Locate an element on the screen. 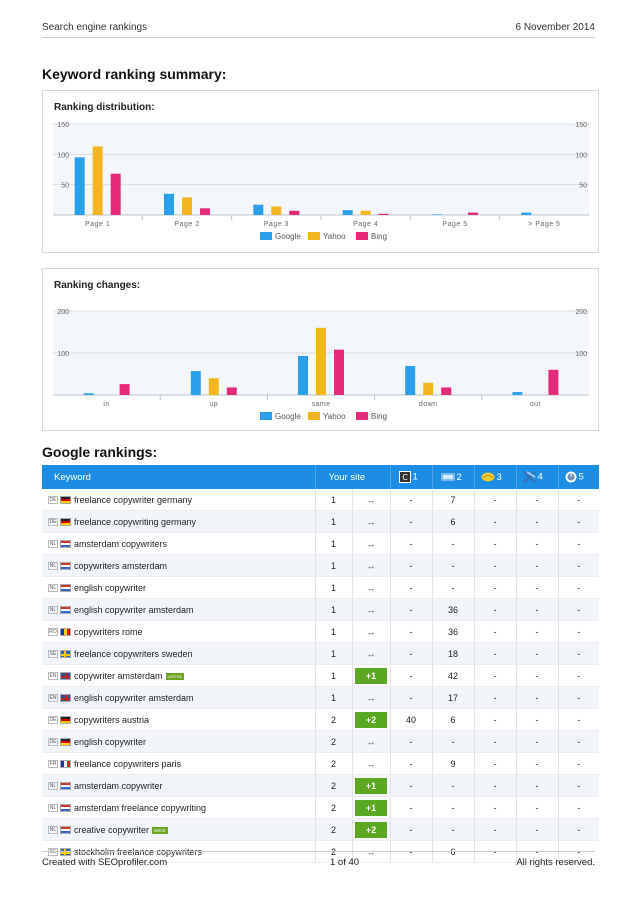 Image resolution: width=638 pixels, height=903 pixels. x-tick-label: Page 1 is located at coordinates (97, 224).